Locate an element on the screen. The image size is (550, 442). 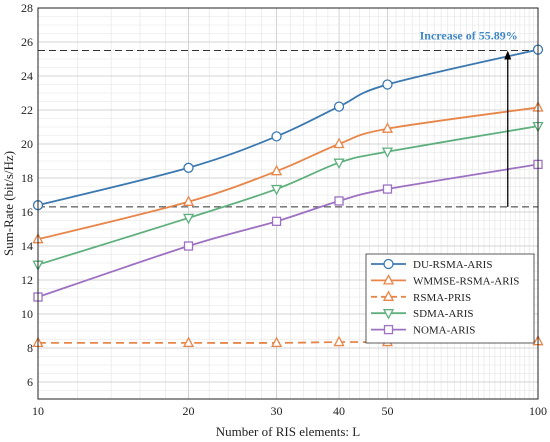
y-tick-label: 28 is located at coordinates (27, 8).